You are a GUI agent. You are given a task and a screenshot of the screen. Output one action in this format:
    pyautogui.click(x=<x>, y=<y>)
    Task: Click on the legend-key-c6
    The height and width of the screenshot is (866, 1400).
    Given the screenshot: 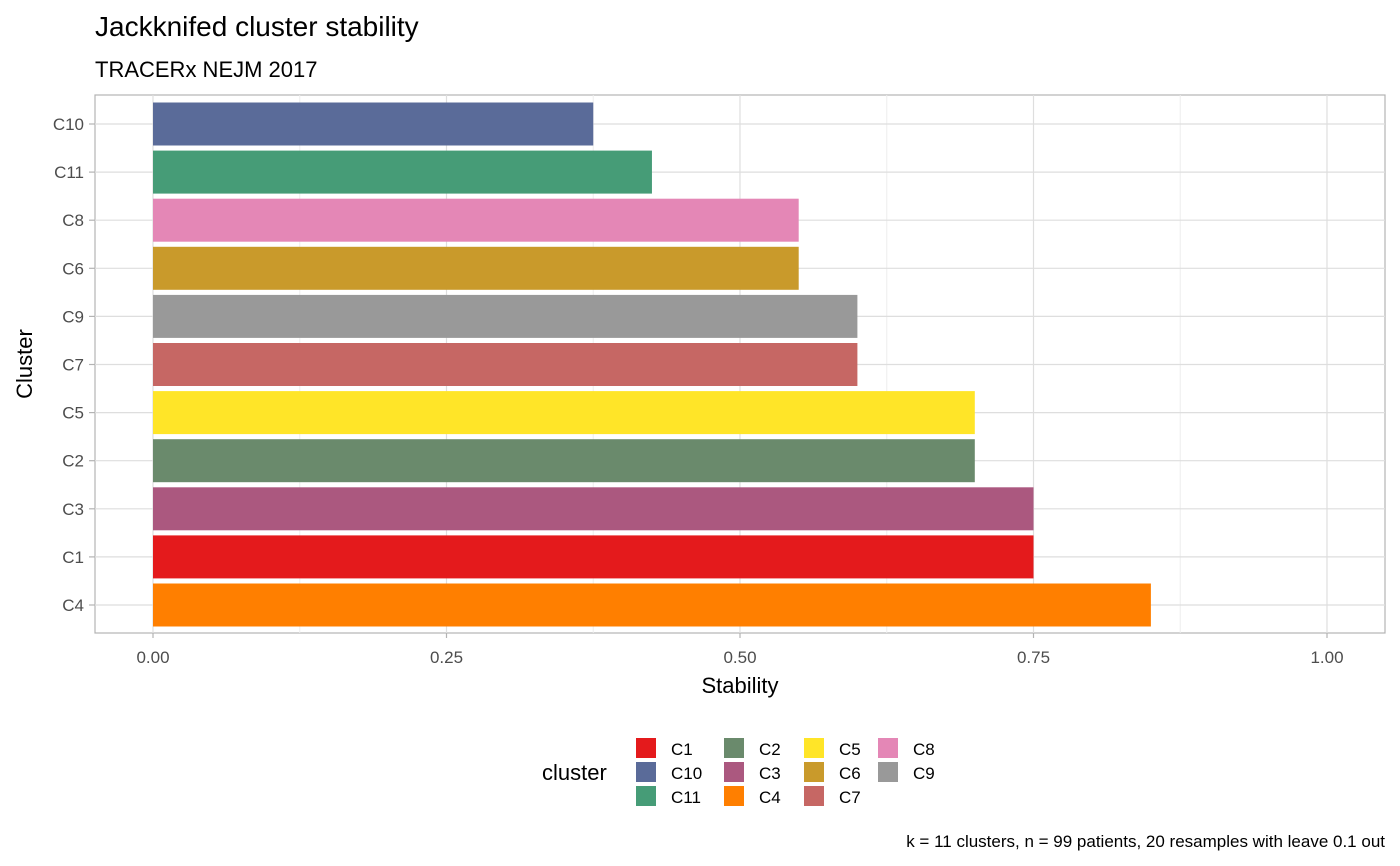 What is the action you would take?
    pyautogui.click(x=814, y=772)
    